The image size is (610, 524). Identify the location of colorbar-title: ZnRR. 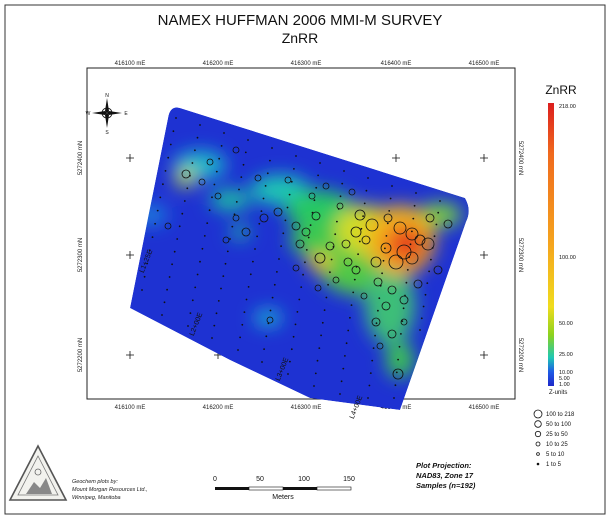
(561, 90).